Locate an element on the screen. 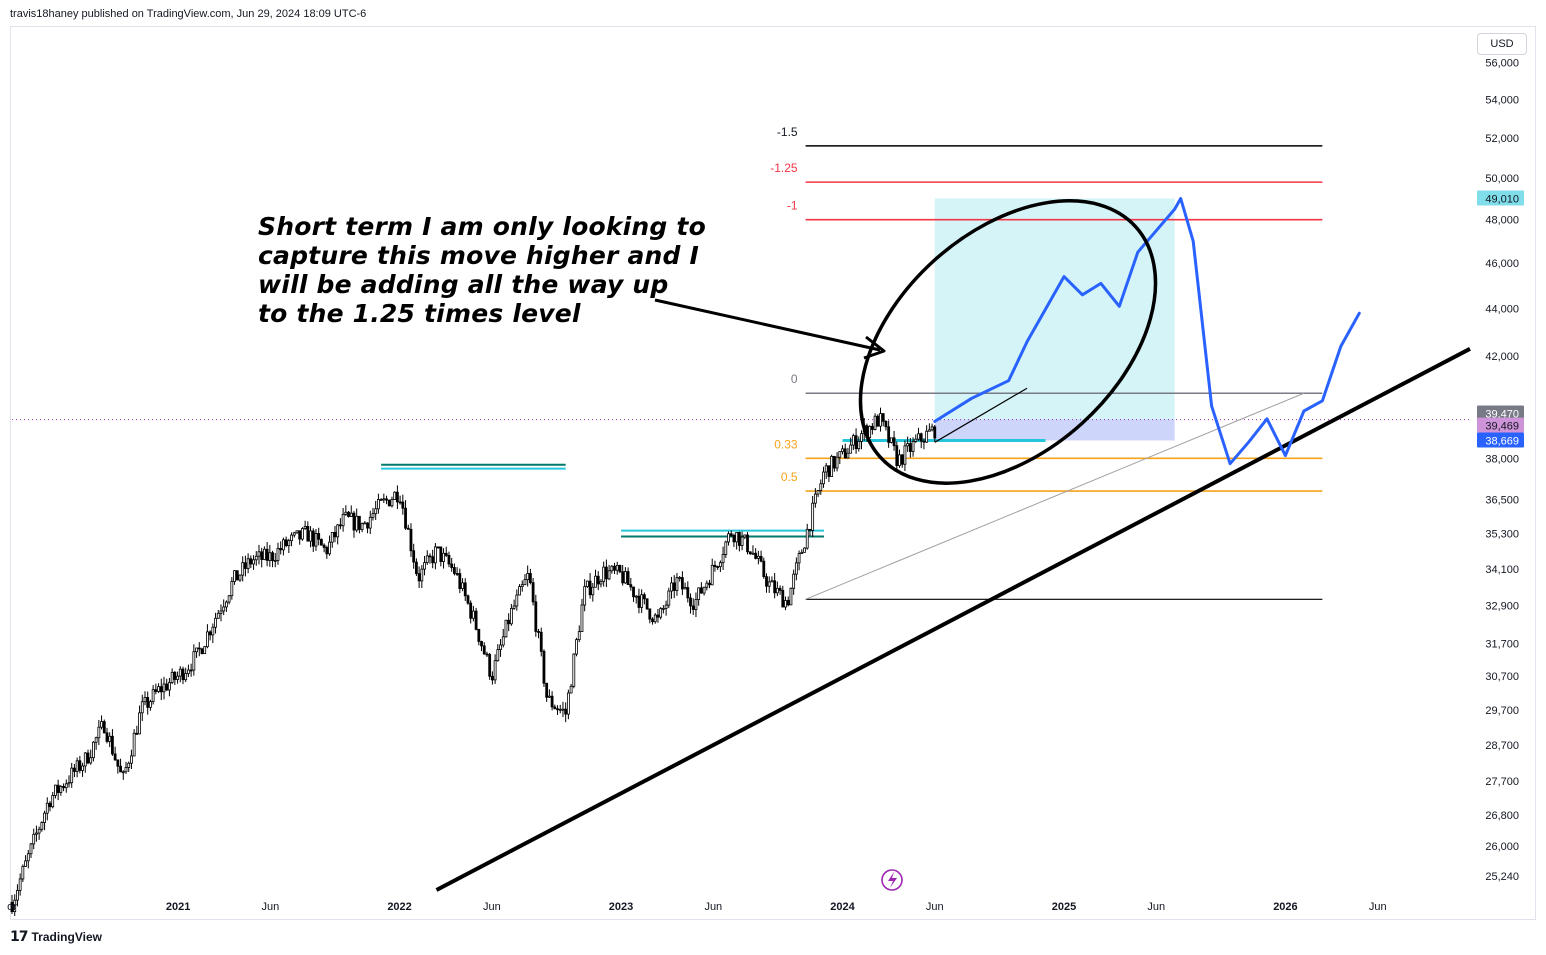  price-label-badge is located at coordinates (1500, 198).